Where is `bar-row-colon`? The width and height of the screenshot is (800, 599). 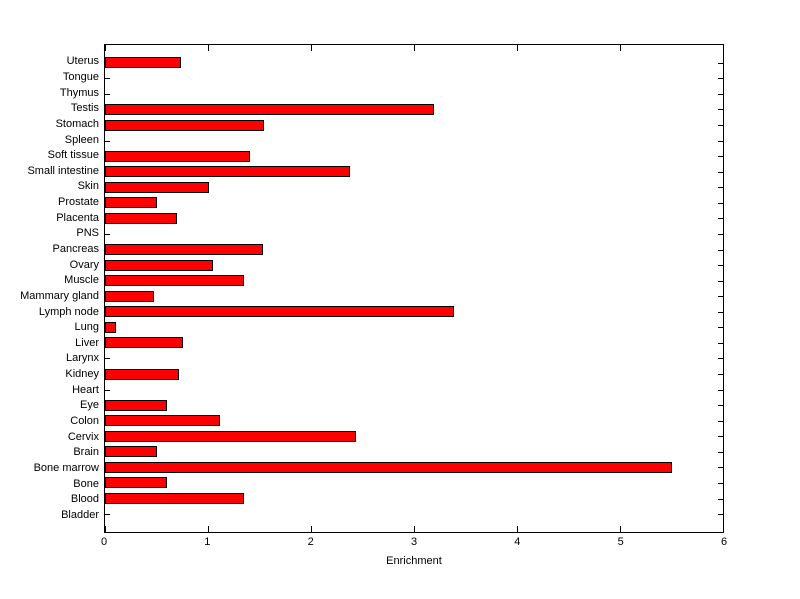
bar-row-colon is located at coordinates (414, 421).